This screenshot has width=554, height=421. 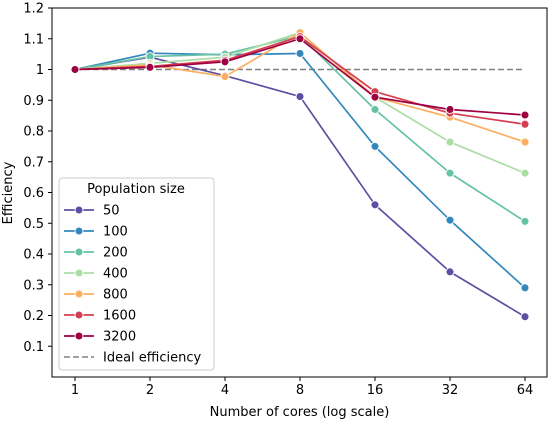 I want to click on legend-label-ideal-efficiency: Ideal efficiency, so click(x=152, y=358).